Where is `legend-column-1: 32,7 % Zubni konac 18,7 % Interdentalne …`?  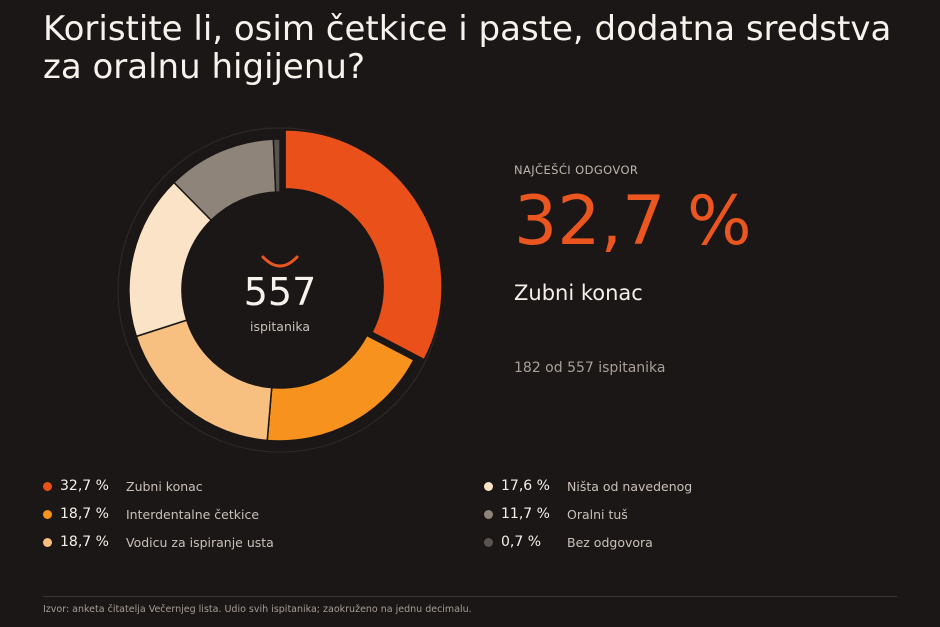 legend-column-1: 32,7 % Zubni konac 18,7 % Interdentalne … is located at coordinates (158, 514).